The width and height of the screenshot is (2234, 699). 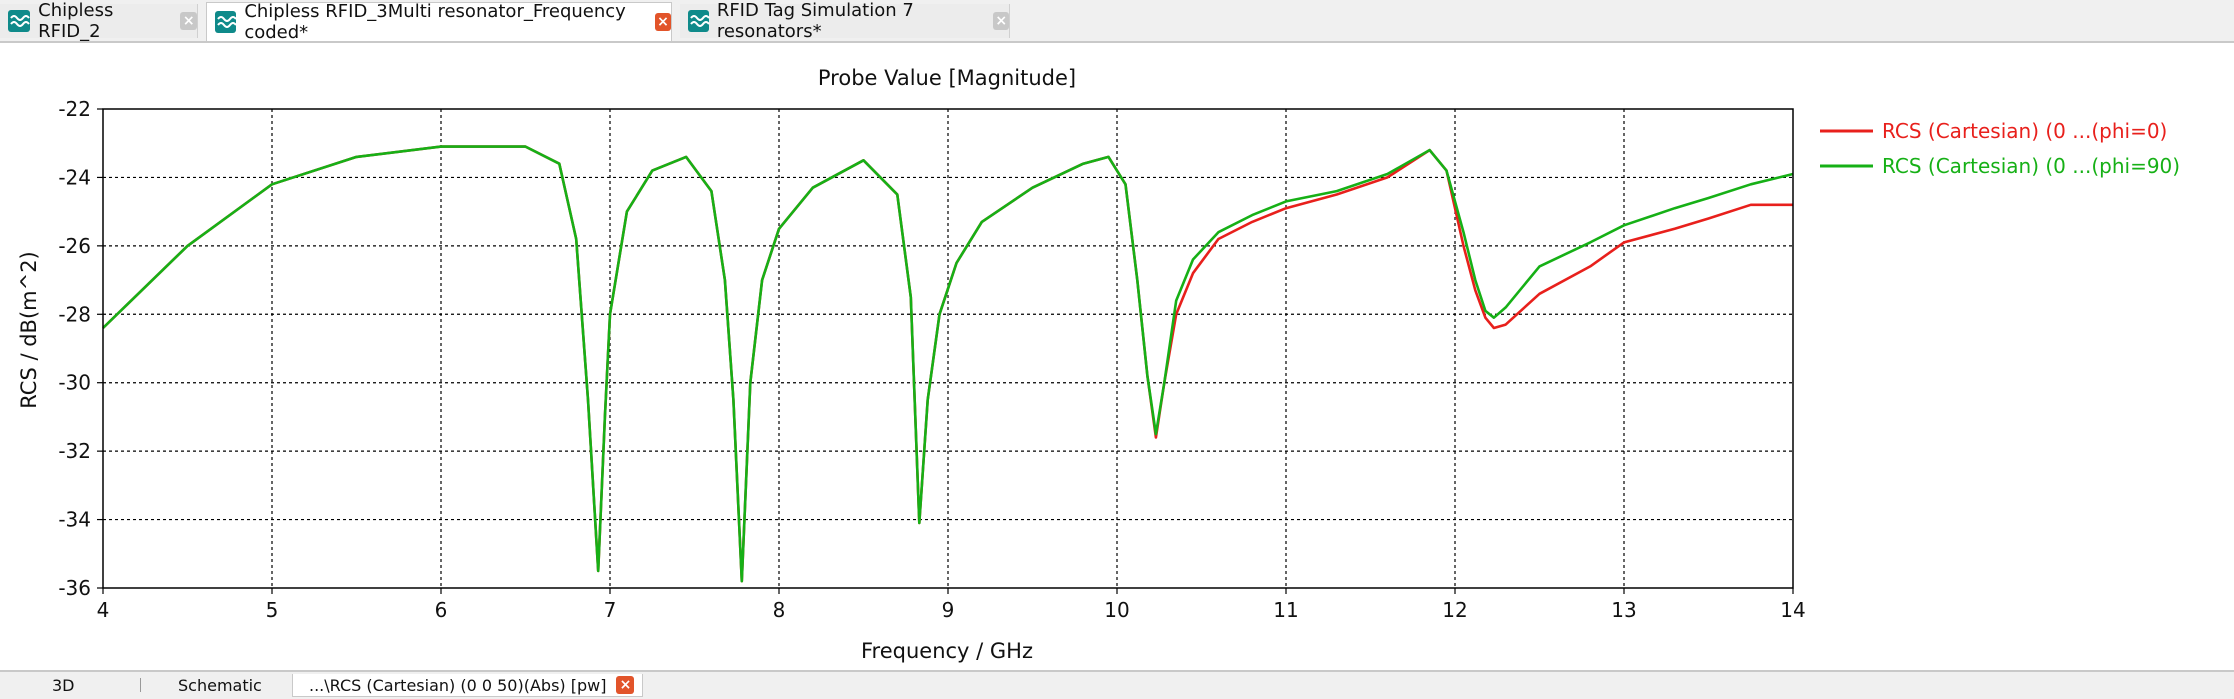 I want to click on tab-label: RFID Tag Simulation 7 resonators*, so click(x=815, y=21).